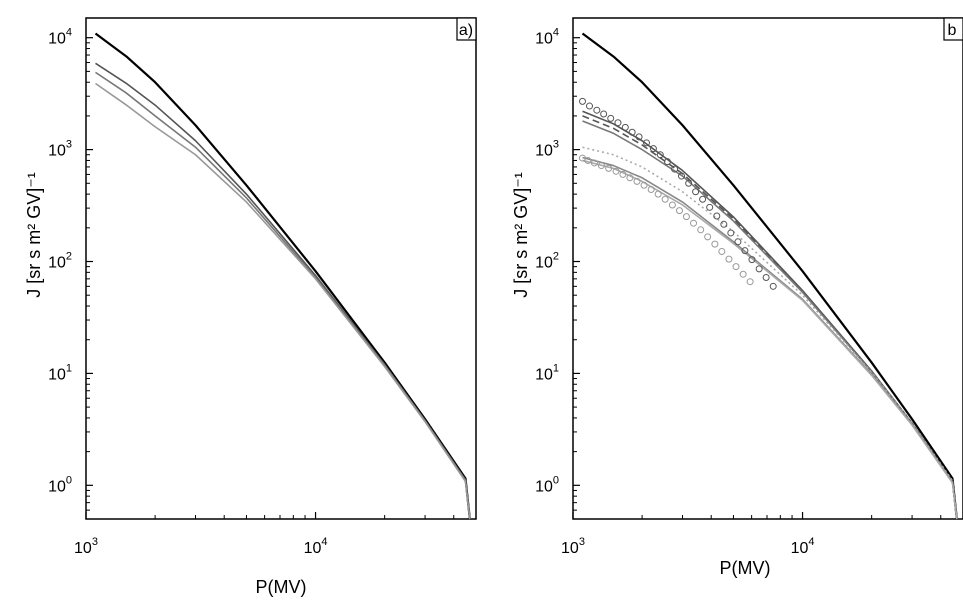  I want to click on panel-a-label: a), so click(466, 30).